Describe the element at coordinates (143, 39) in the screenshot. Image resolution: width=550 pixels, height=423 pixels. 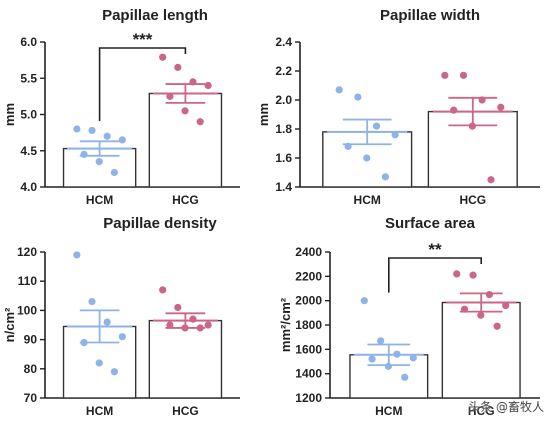
I see `significance-marker: ***` at that location.